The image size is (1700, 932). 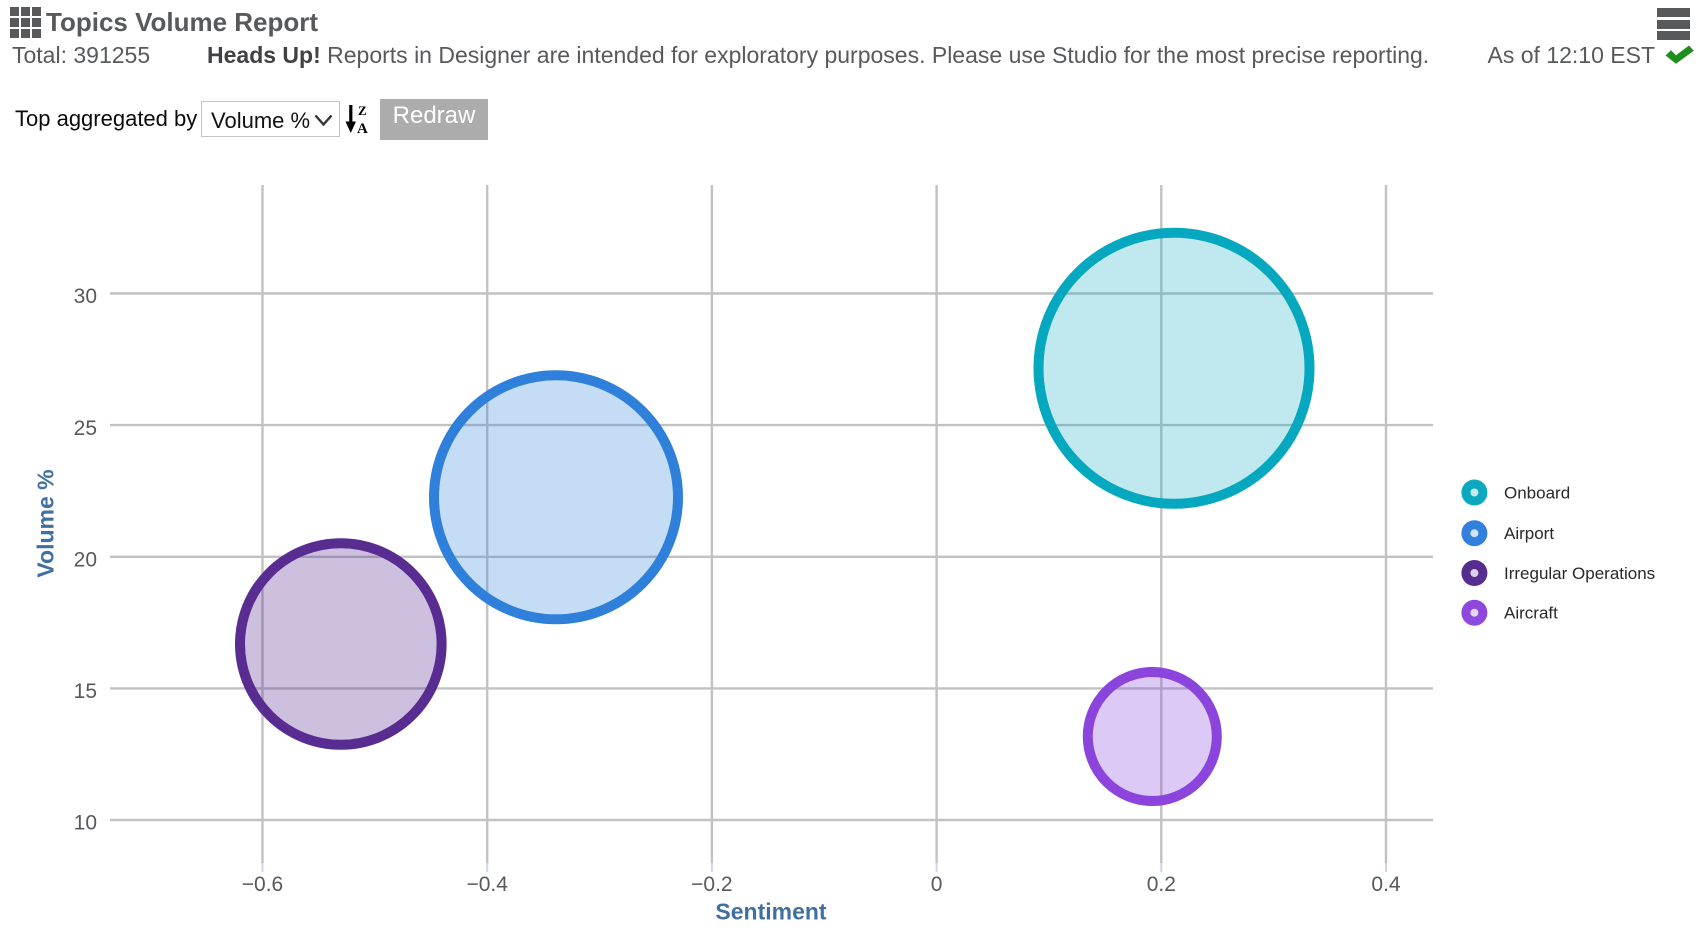 What do you see at coordinates (1579, 573) in the screenshot?
I see `svg-text: Irregular Operations` at bounding box center [1579, 573].